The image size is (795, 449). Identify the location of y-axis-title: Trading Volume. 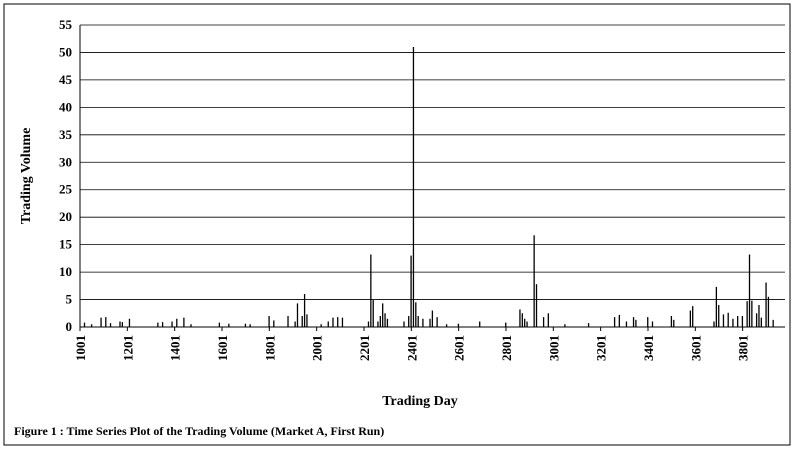
(26, 176).